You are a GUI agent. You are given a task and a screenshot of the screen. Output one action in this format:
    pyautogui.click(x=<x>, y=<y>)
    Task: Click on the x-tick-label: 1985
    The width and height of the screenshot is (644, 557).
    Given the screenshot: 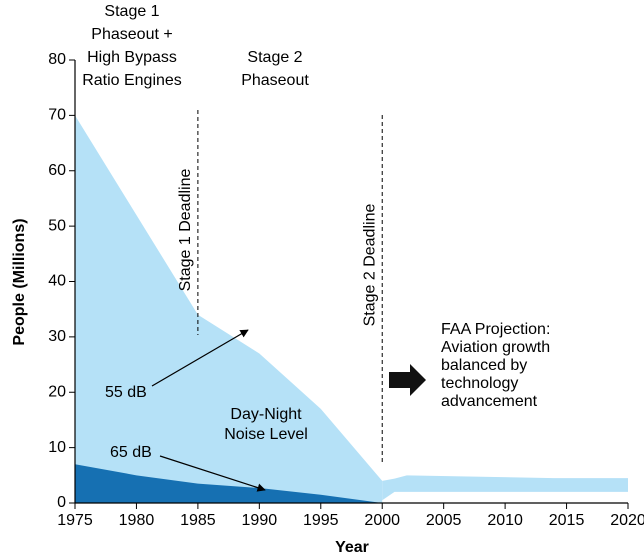 What is the action you would take?
    pyautogui.click(x=198, y=520)
    